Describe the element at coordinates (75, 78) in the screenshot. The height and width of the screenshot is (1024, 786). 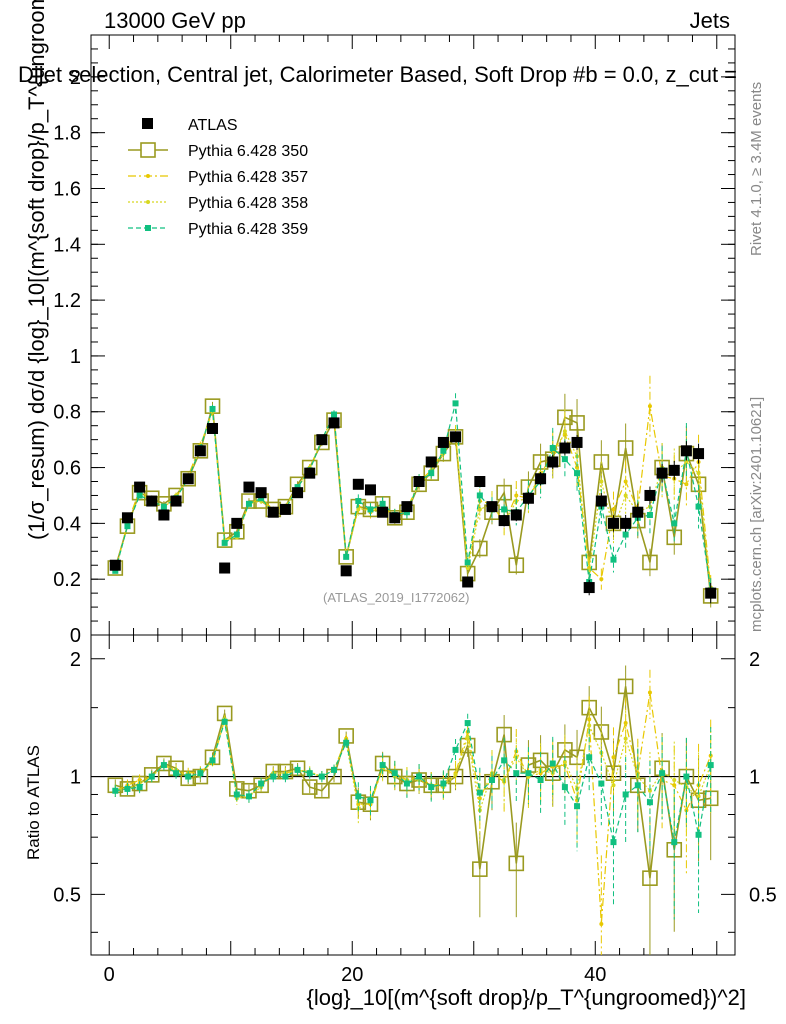
I see `main-y-tick-label: 2` at that location.